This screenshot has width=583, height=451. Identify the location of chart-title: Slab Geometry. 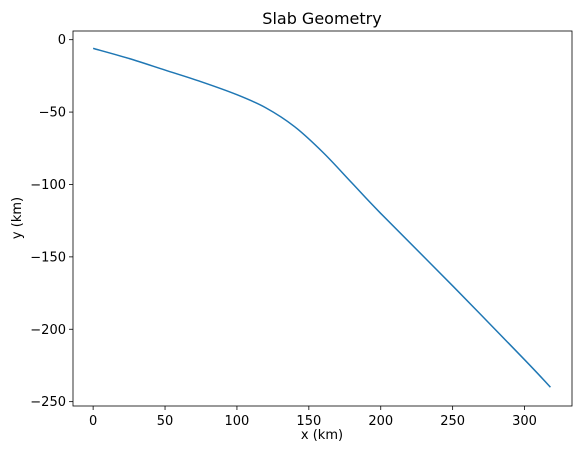
(321, 18).